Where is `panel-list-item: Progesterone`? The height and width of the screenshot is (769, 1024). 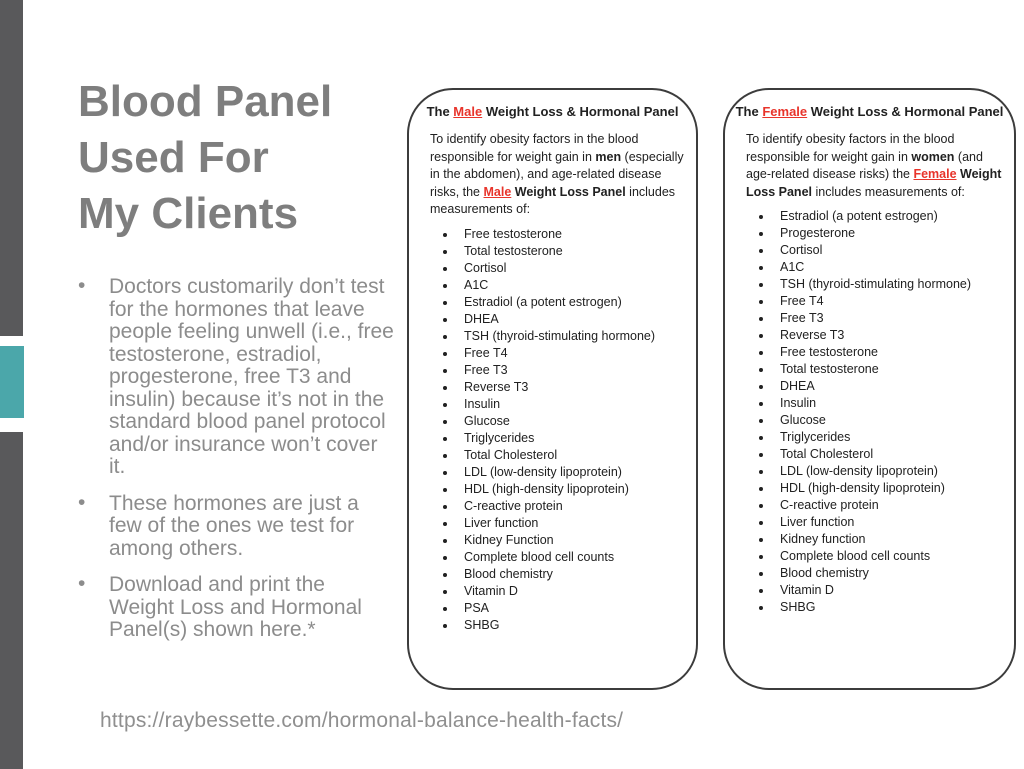 panel-list-item: Progesterone is located at coordinates (890, 233).